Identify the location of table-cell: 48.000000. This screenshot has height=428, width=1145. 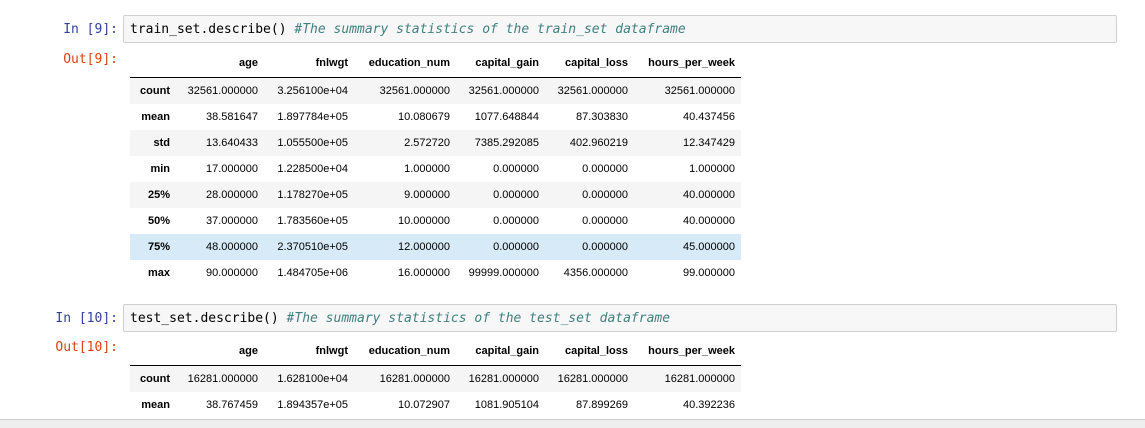
(232, 247).